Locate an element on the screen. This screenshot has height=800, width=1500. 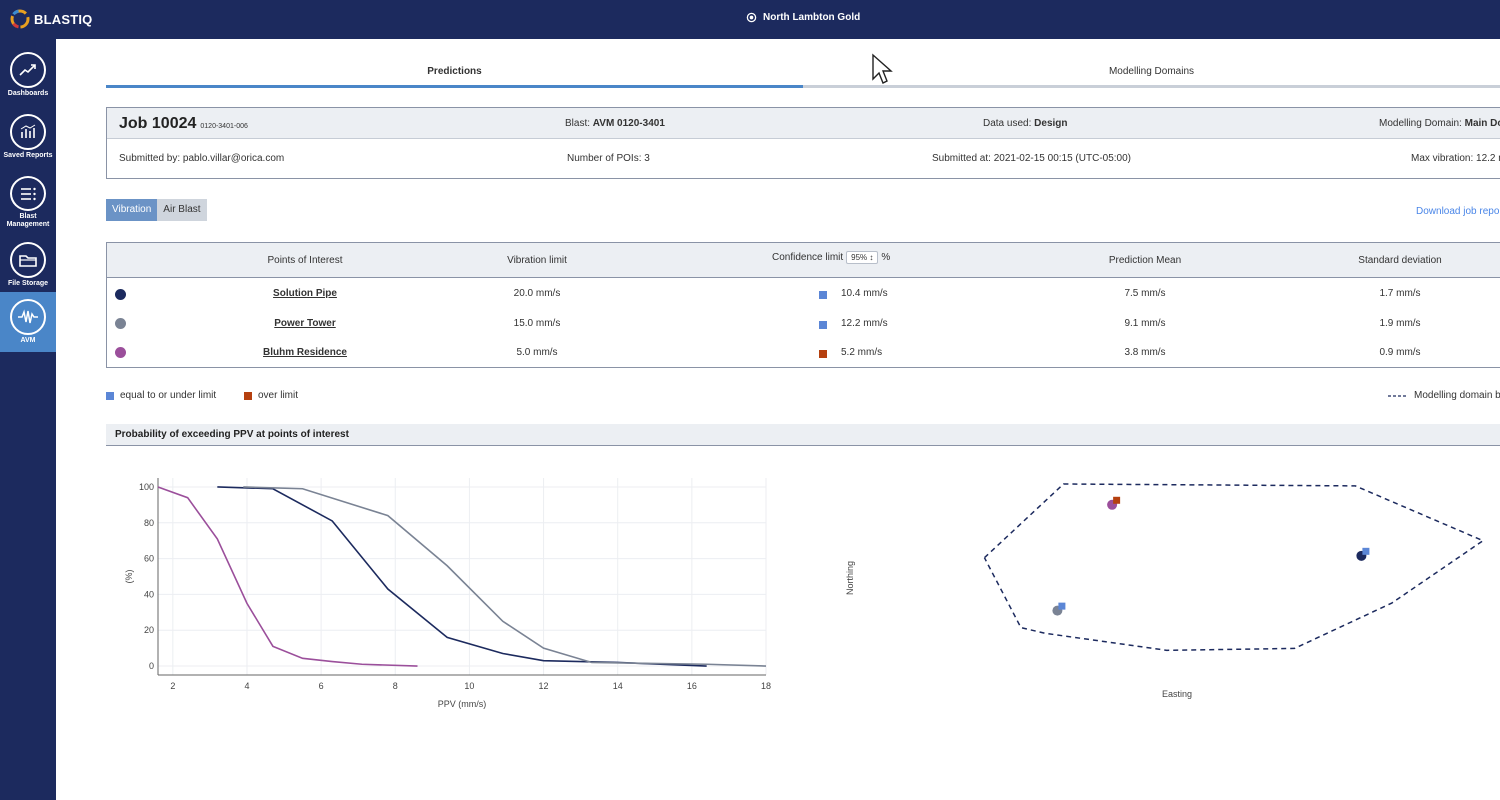
x-tick-label: 6 is located at coordinates (321, 686).